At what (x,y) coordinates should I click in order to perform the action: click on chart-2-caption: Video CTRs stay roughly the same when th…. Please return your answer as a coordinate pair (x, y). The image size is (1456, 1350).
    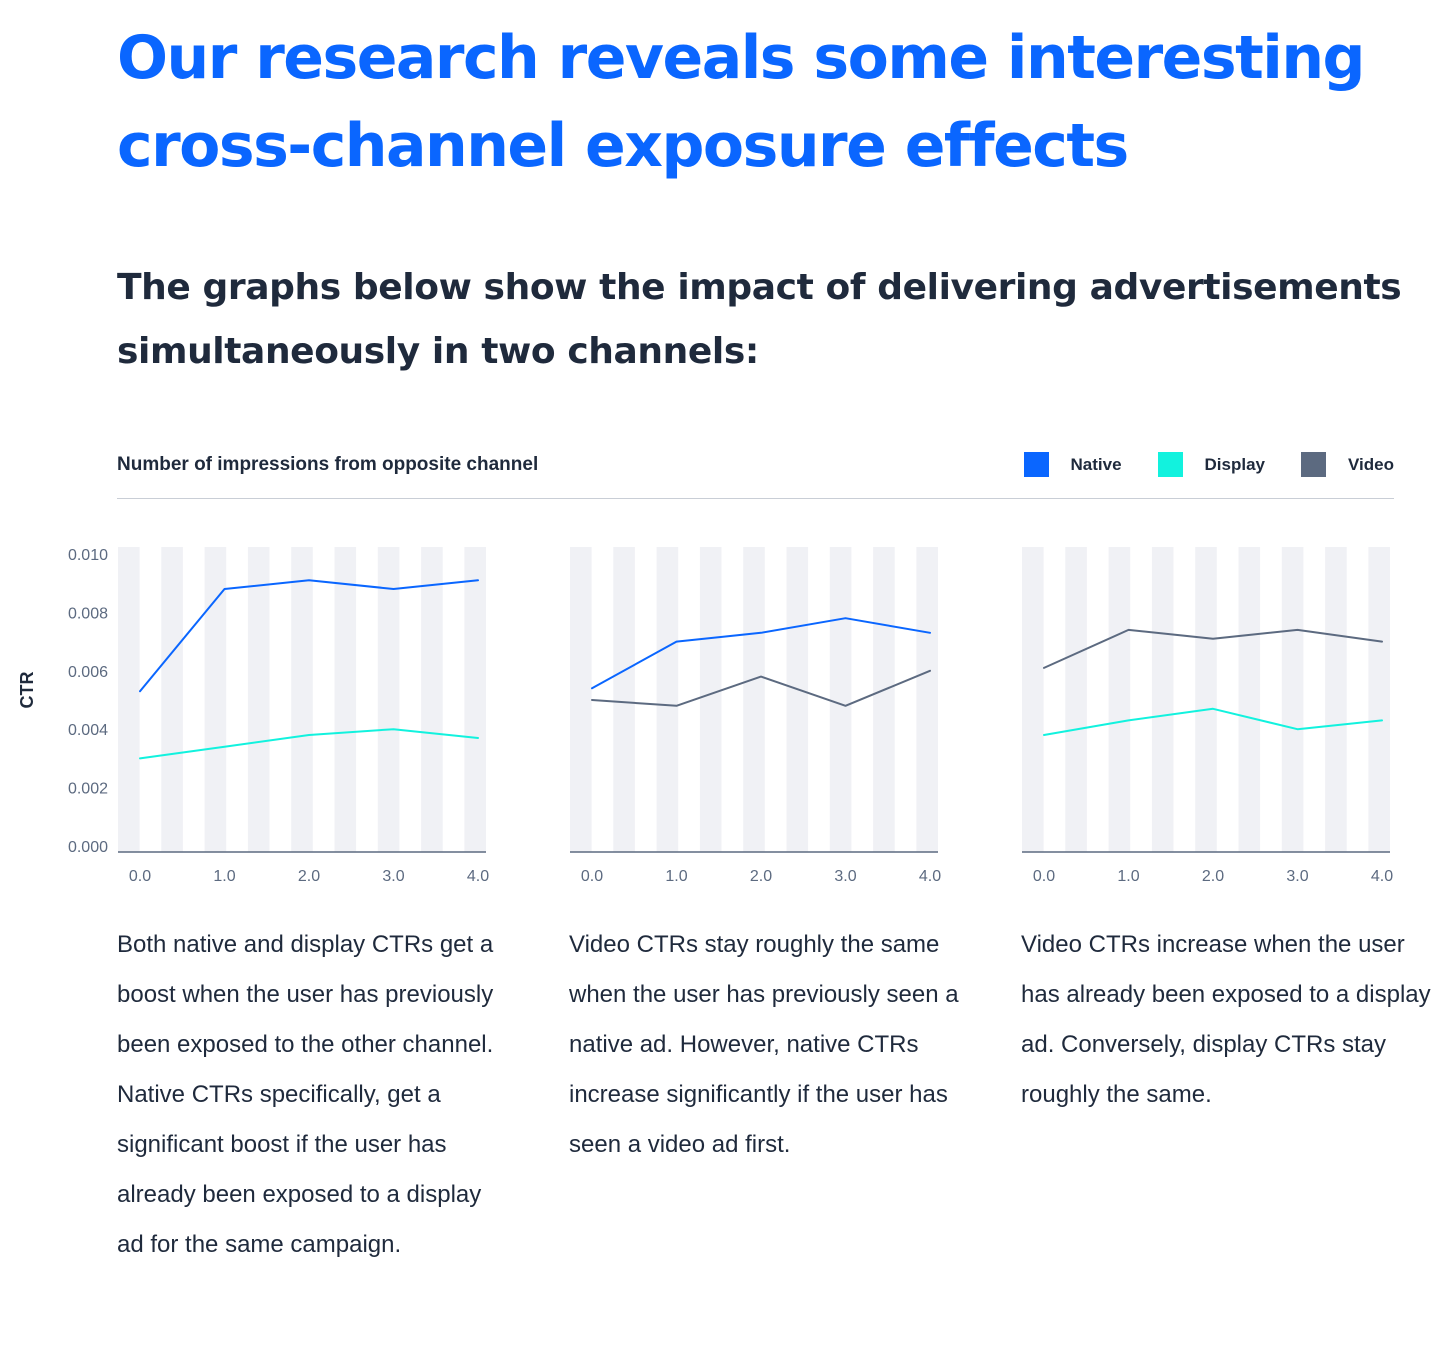
    Looking at the image, I should click on (764, 1044).